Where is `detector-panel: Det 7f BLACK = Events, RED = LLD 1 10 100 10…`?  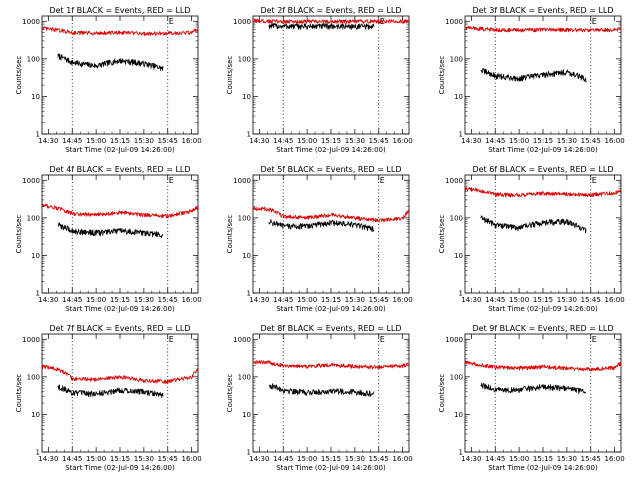
detector-panel: Det 7f BLACK = Events, RED = LLD 1 10 100 10… is located at coordinates (108, 398).